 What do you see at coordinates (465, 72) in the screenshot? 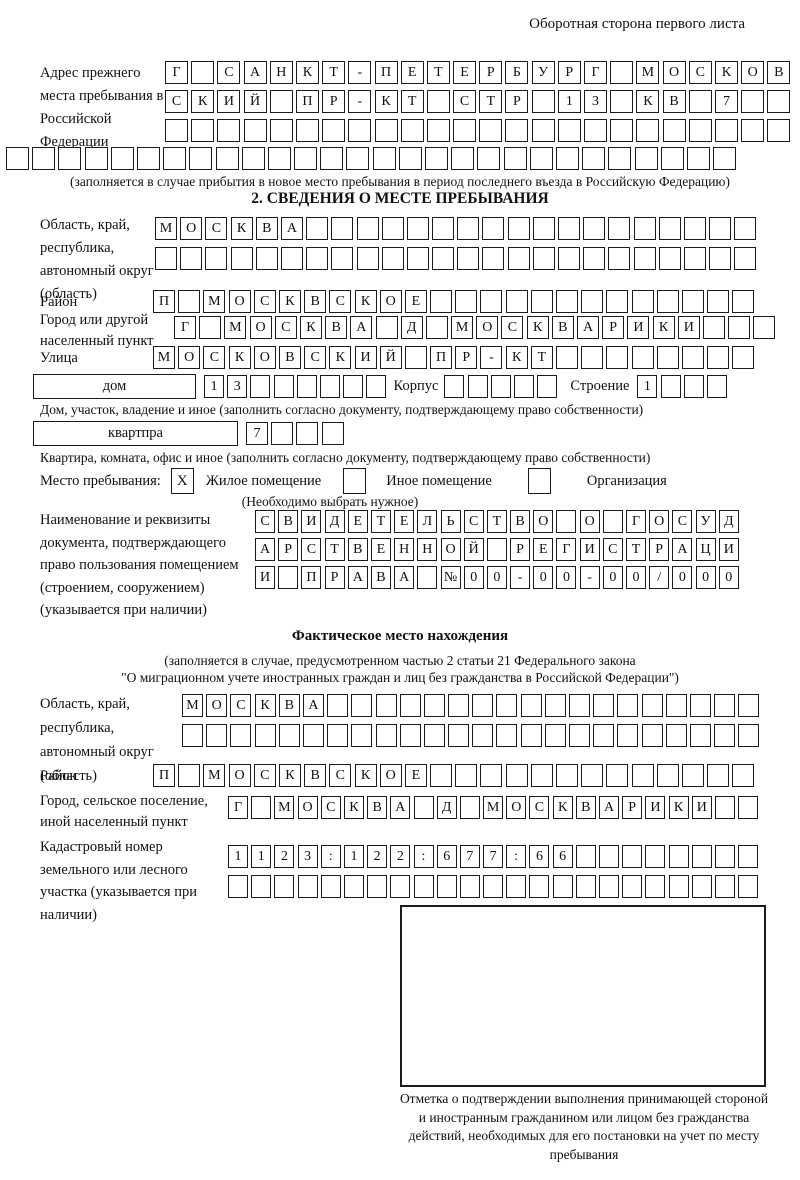
I see `char-cell: Е` at bounding box center [465, 72].